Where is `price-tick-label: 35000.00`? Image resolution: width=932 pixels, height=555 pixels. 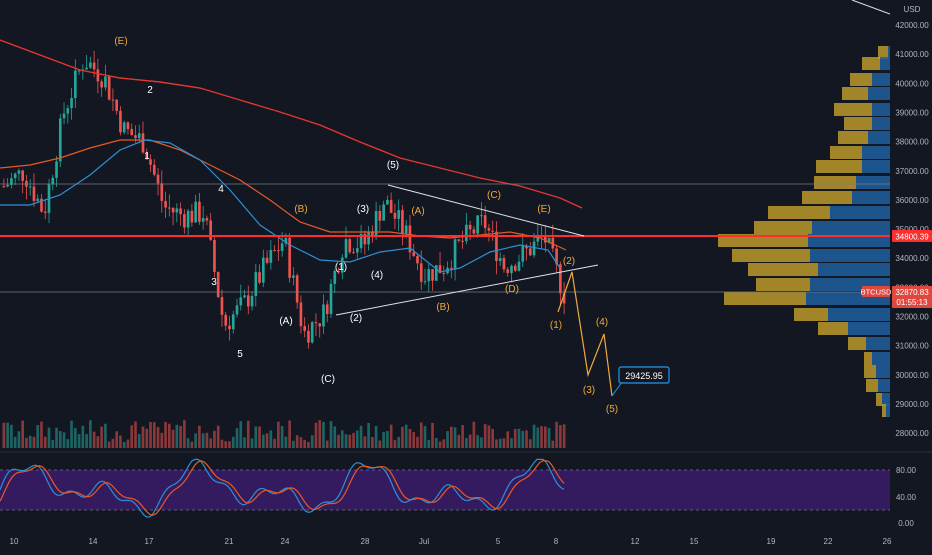
price-tick-label: 35000.00 is located at coordinates (912, 229).